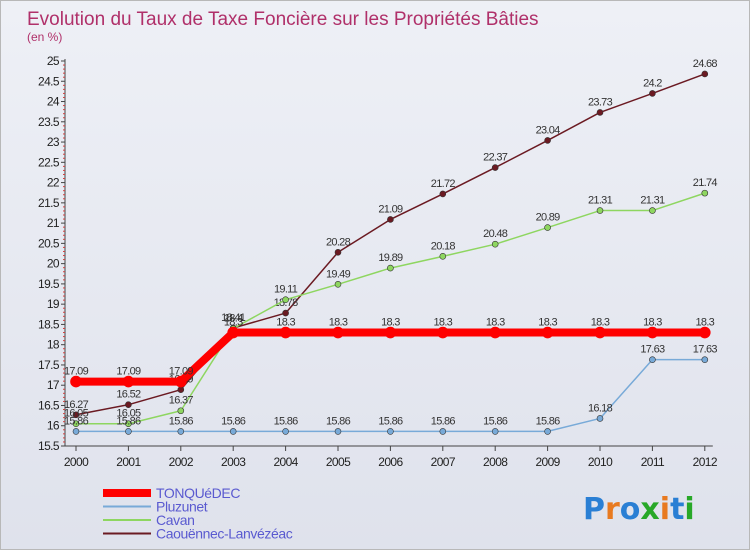  I want to click on x-tick-label: 2011, so click(653, 462).